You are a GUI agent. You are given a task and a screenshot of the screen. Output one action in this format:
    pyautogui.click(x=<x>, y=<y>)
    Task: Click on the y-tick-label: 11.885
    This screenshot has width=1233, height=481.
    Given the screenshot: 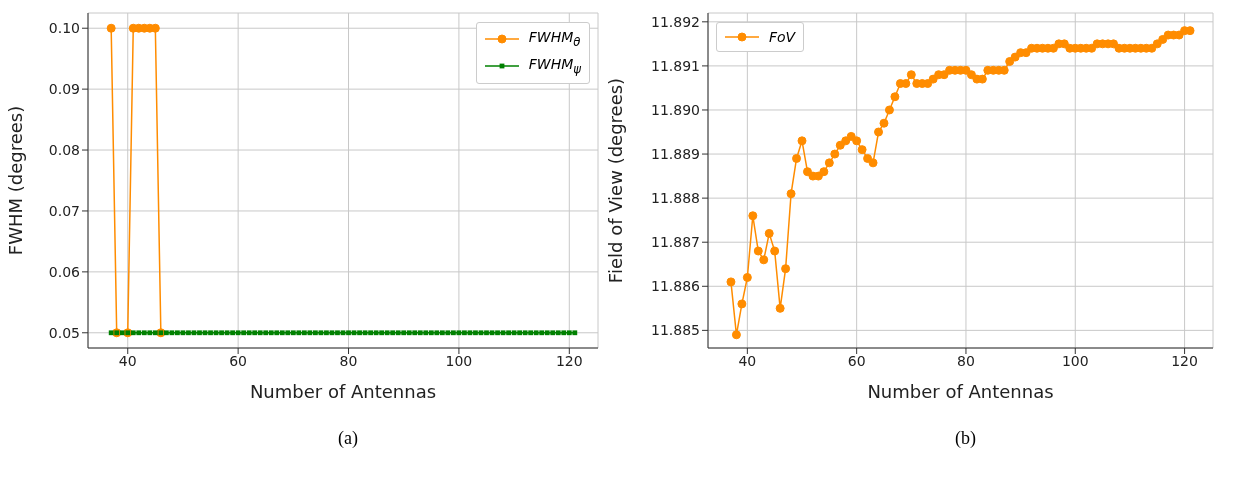 What is the action you would take?
    pyautogui.click(x=675, y=330)
    